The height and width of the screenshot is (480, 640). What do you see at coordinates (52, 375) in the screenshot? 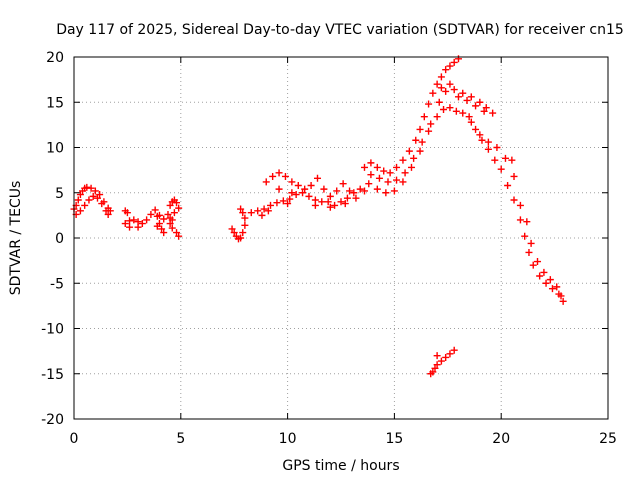
I see `y-tick-label: -15` at bounding box center [52, 375].